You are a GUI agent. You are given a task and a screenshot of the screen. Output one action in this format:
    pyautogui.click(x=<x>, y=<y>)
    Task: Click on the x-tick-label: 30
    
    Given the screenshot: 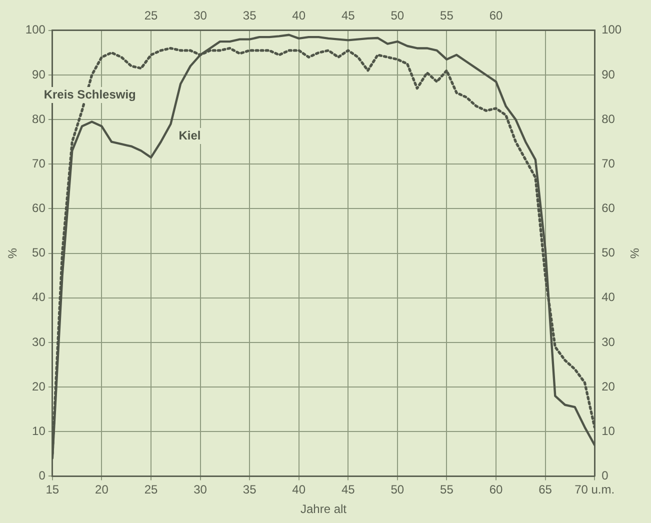 What is the action you would take?
    pyautogui.click(x=201, y=489)
    